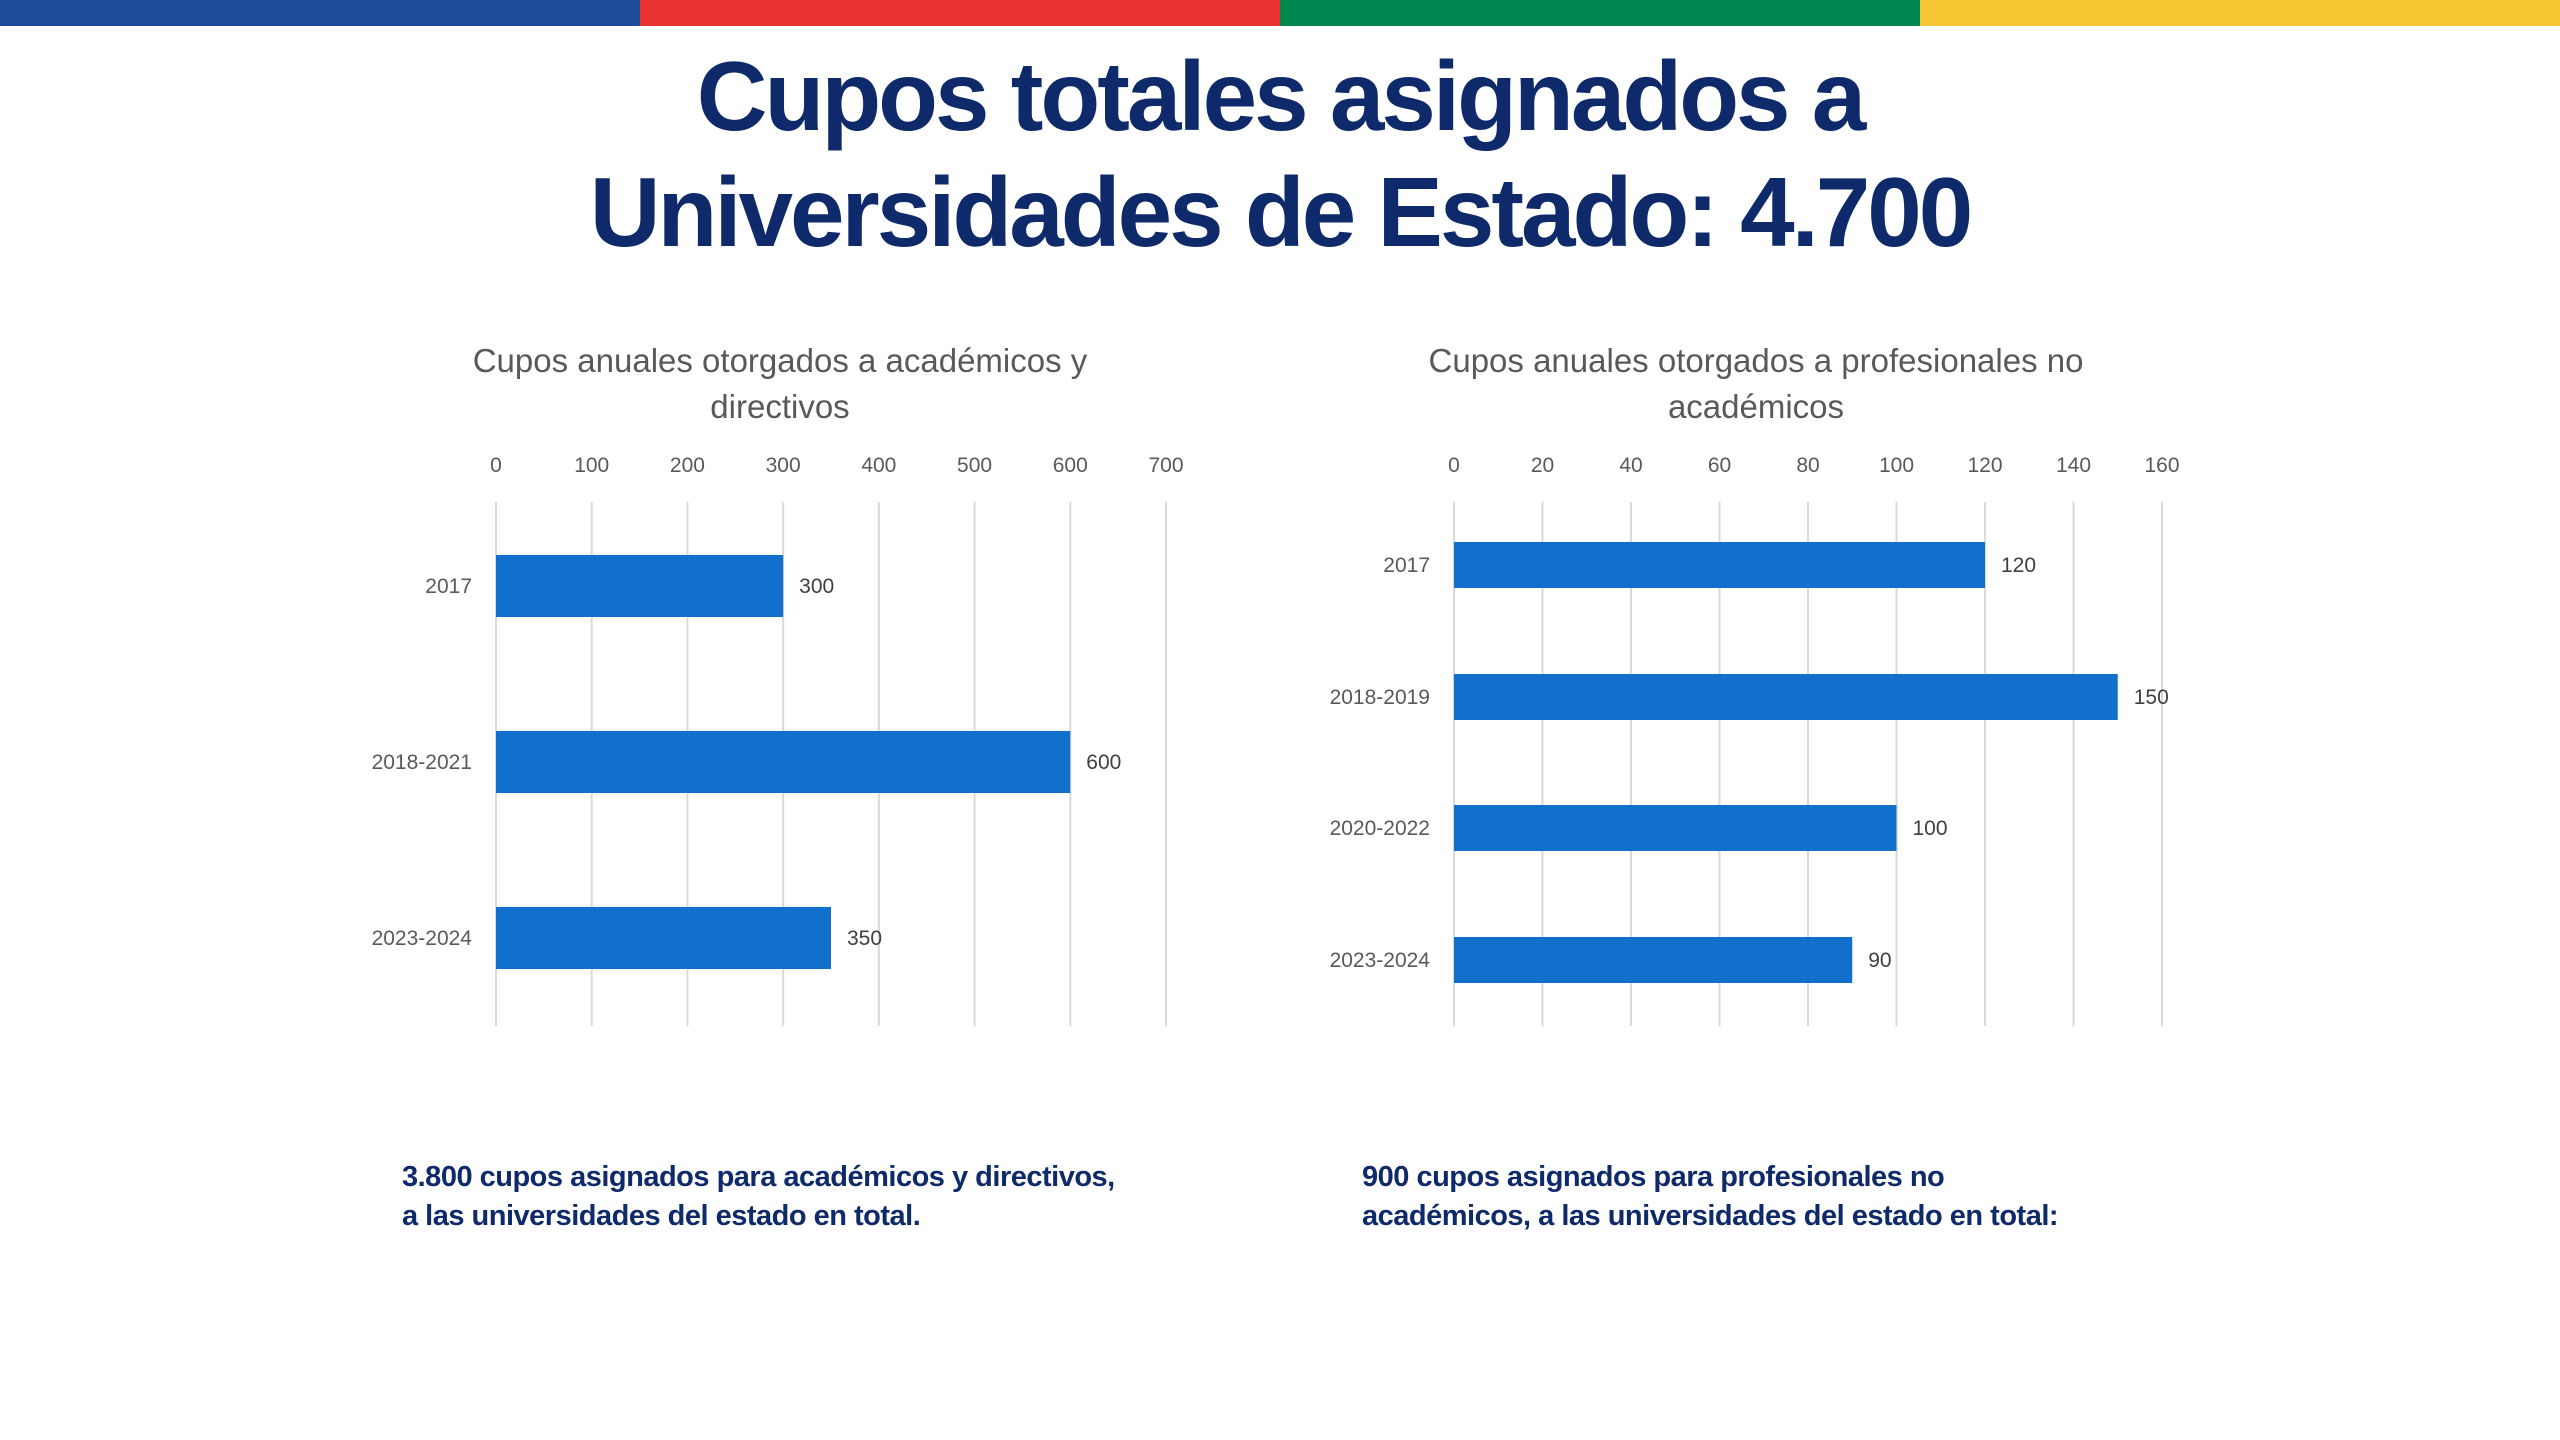 This screenshot has height=1440, width=2560. I want to click on data-label: 350, so click(864, 938).